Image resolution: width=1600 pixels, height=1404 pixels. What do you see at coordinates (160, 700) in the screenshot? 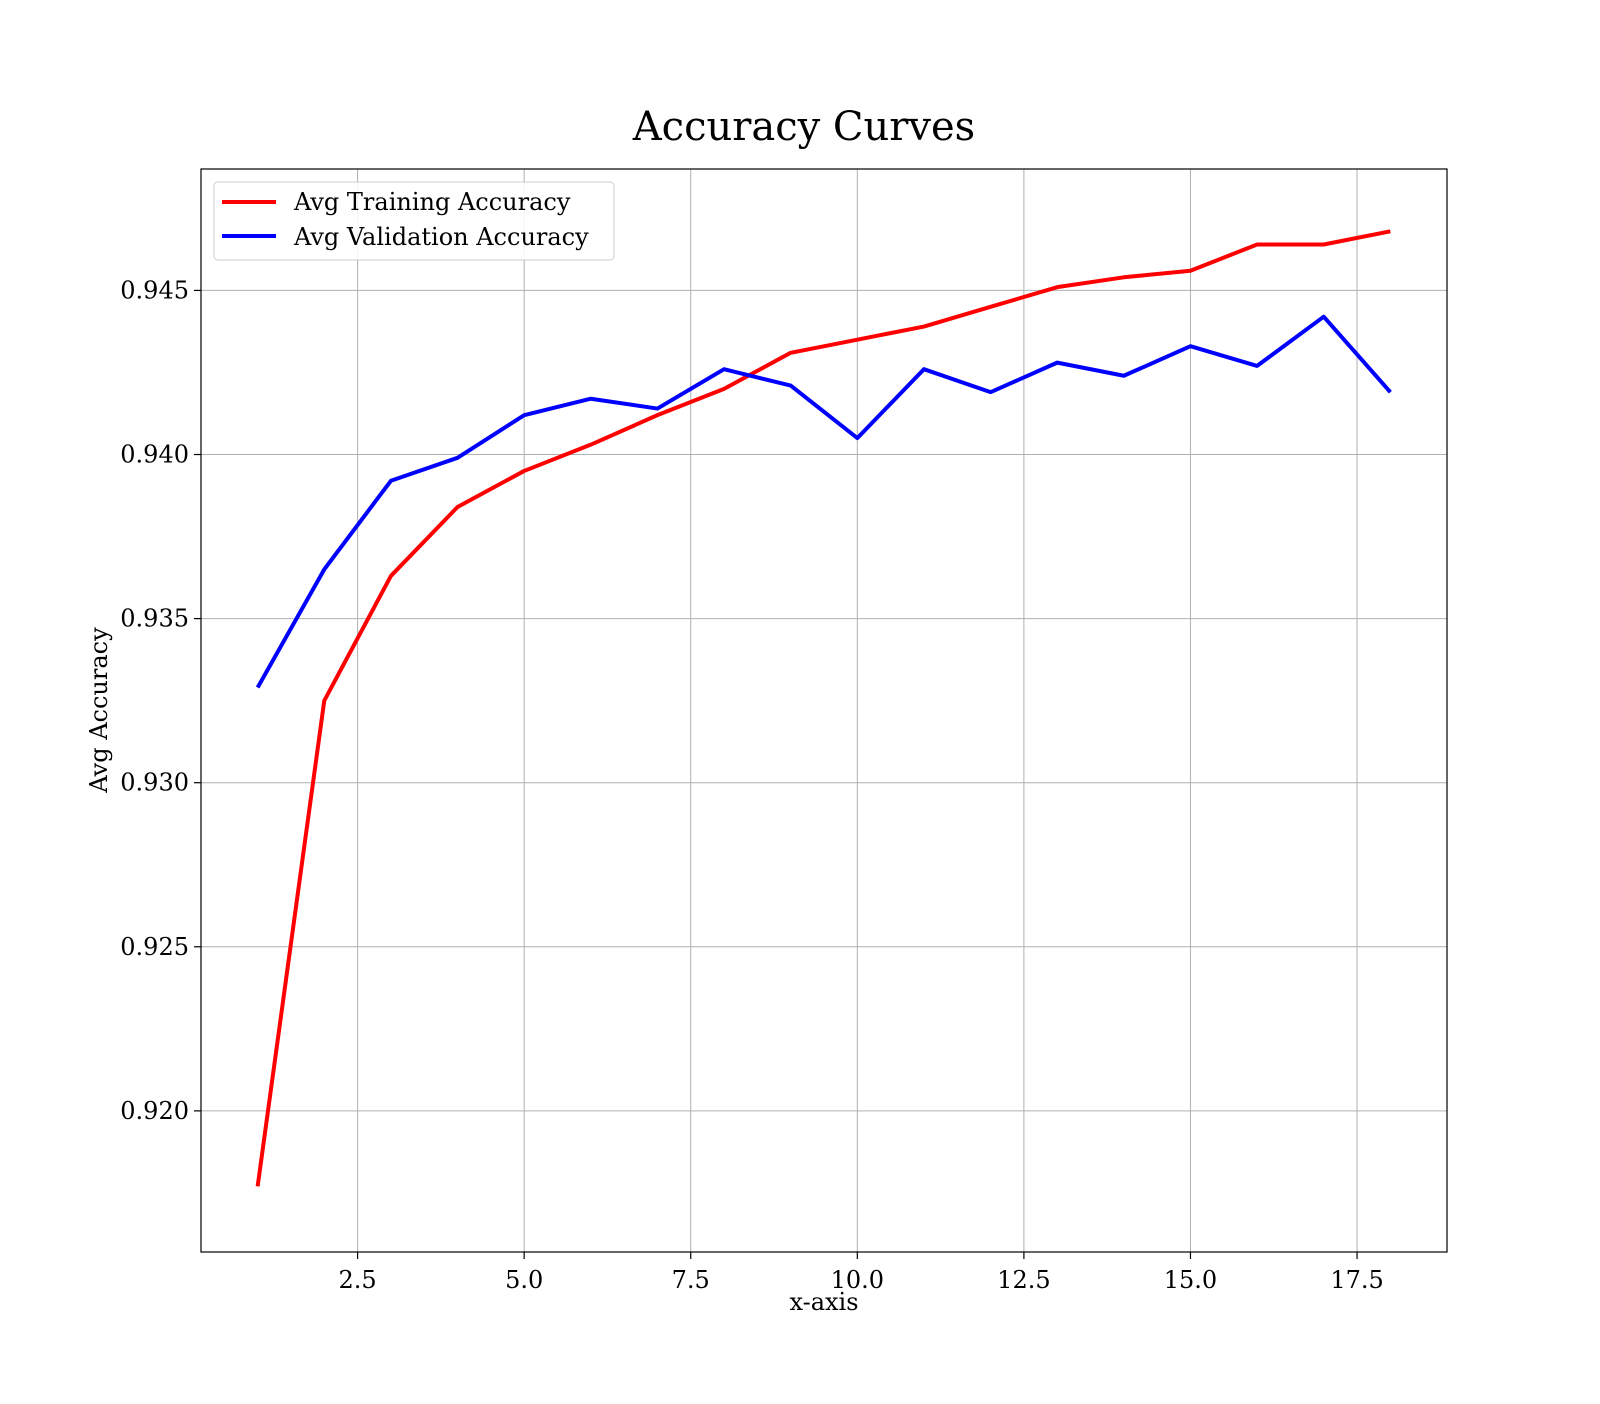
I see `y-axis-ticks: 0.920 0.925 0.930 0.935 0.940 0.945` at bounding box center [160, 700].